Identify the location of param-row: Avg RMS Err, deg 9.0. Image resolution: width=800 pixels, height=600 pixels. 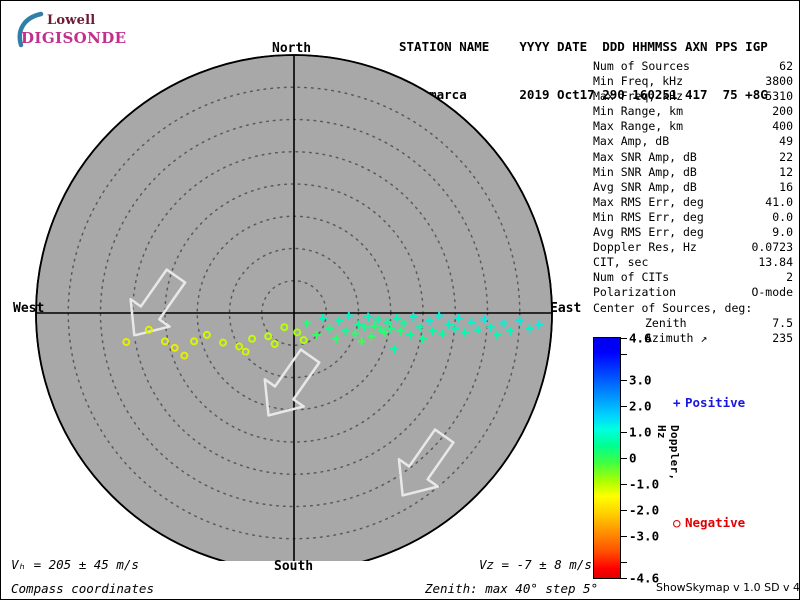
(693, 232).